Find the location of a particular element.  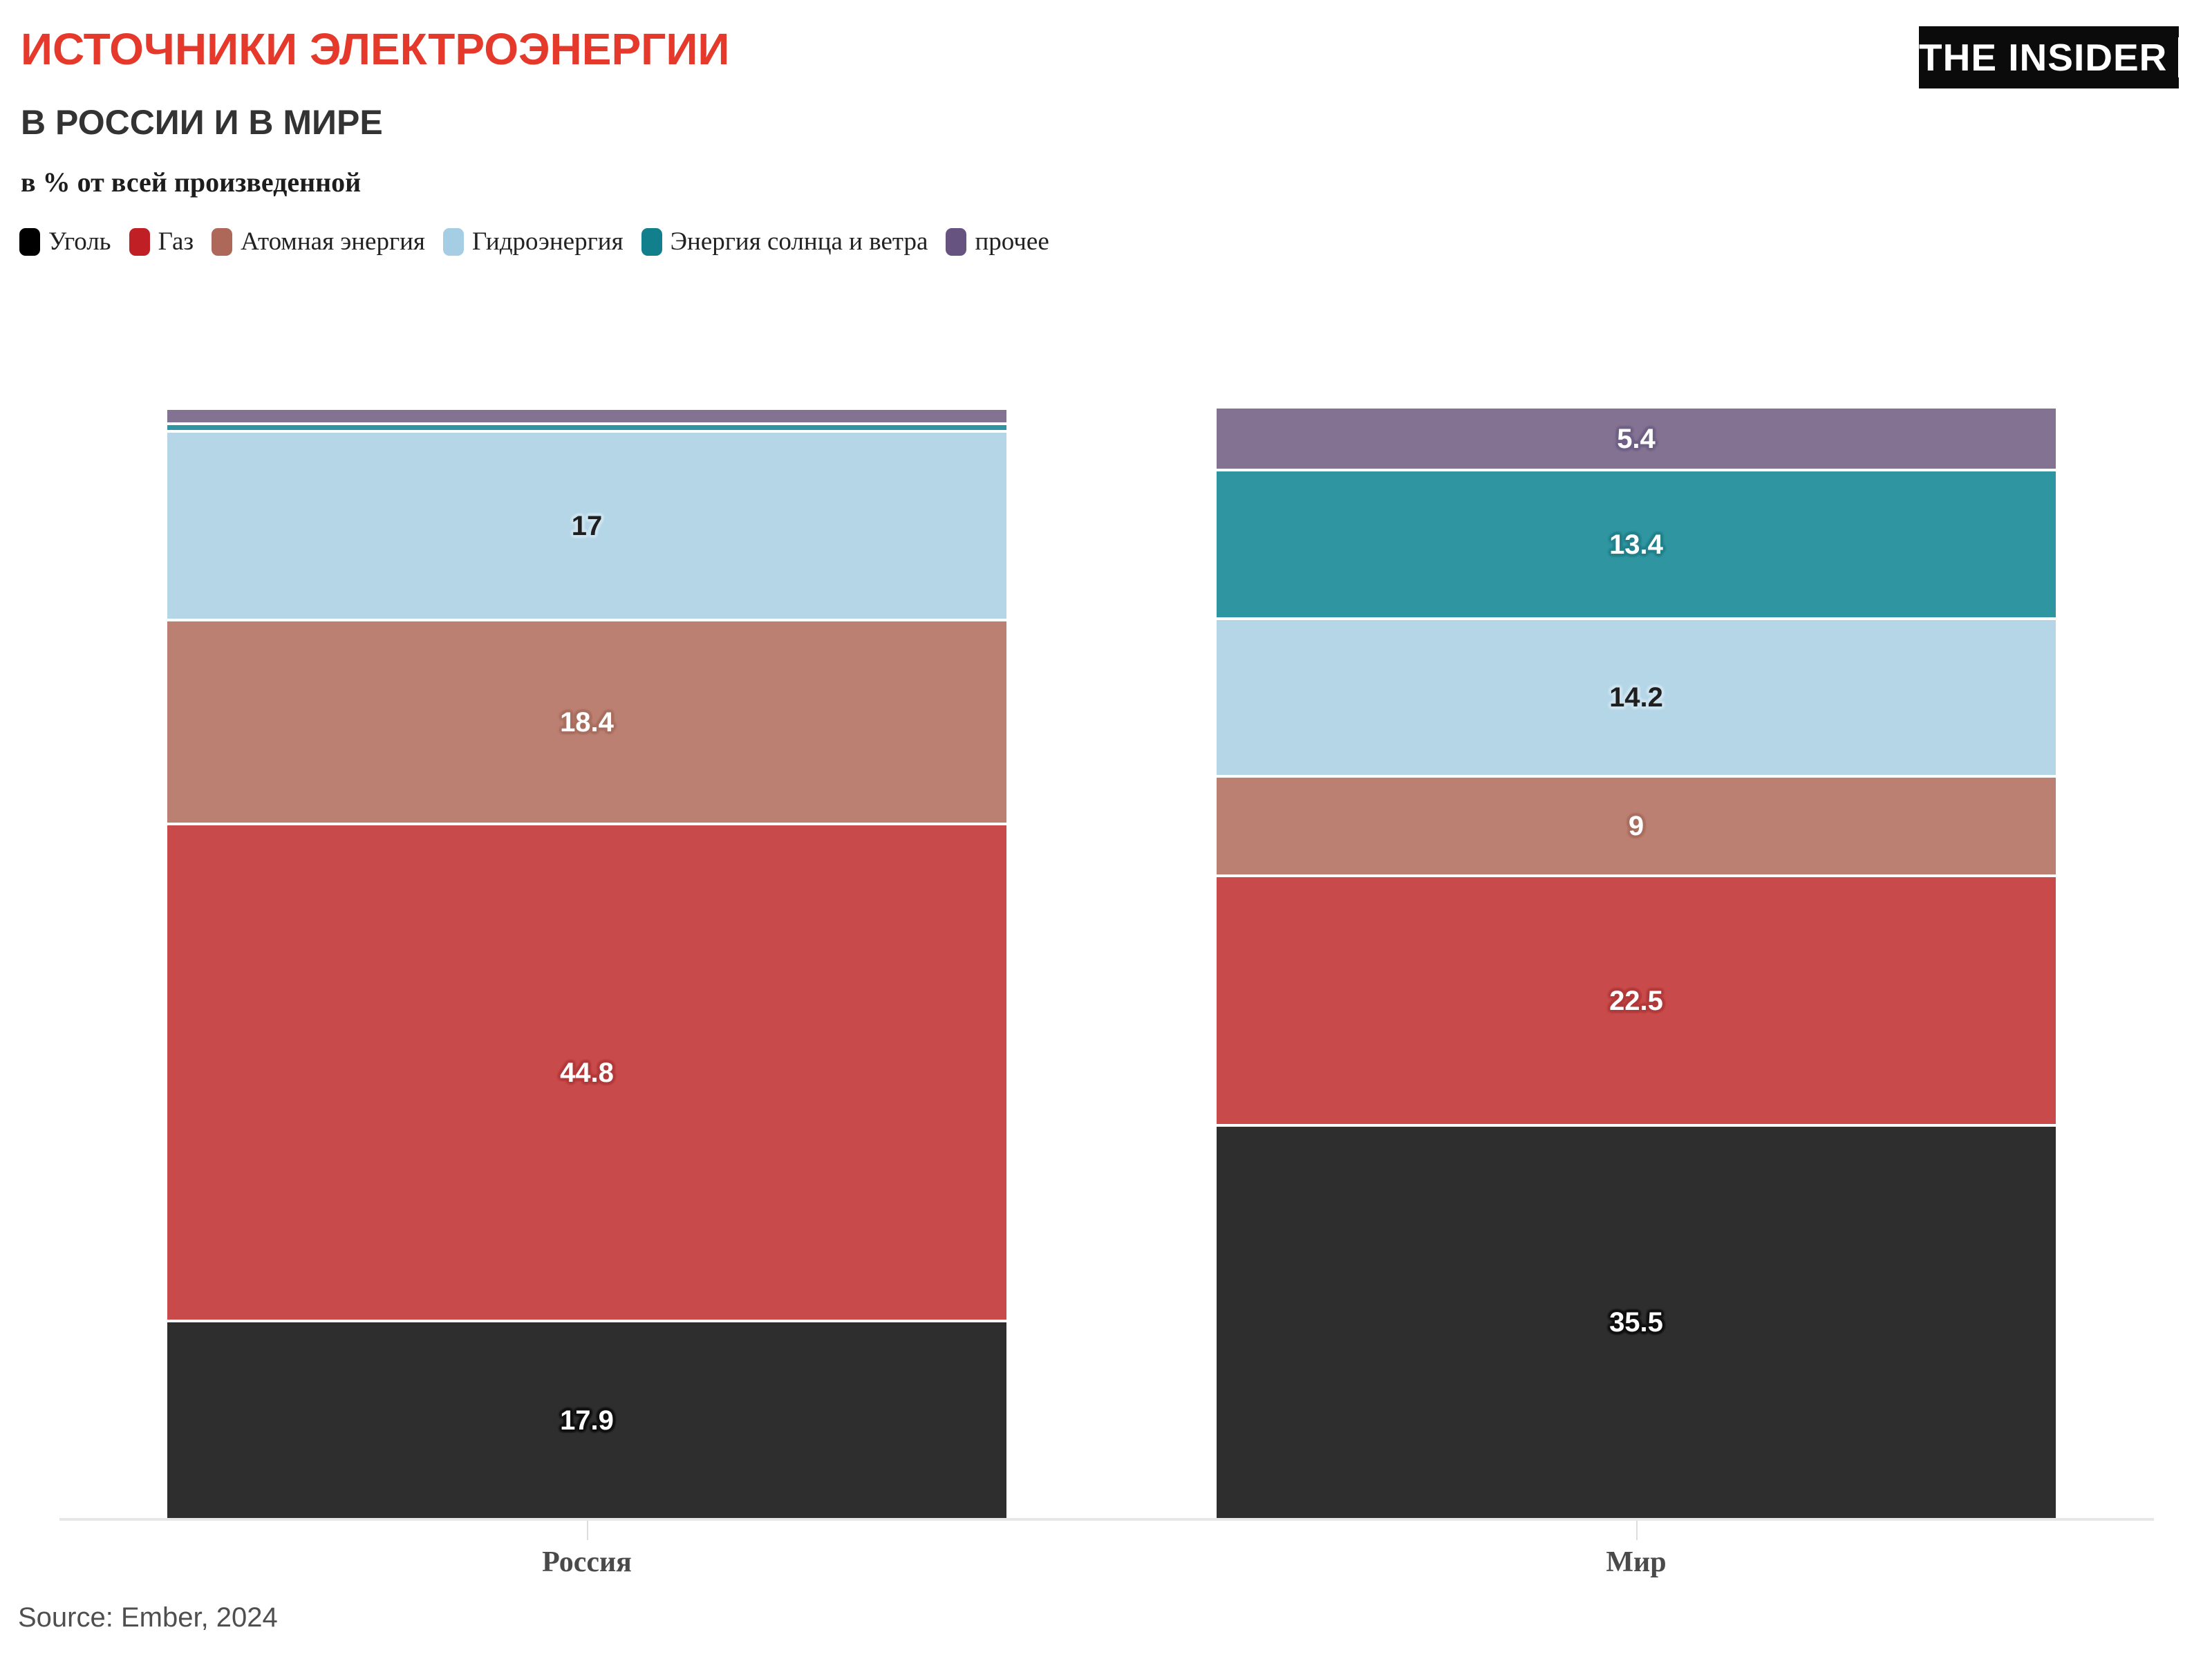

source-note: Source: Ember, 2024 is located at coordinates (148, 1618).